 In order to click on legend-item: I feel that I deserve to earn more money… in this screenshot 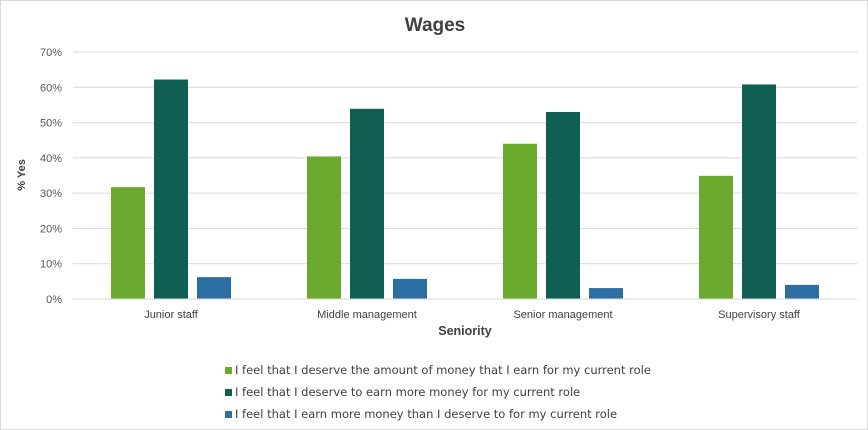, I will do `click(438, 392)`.